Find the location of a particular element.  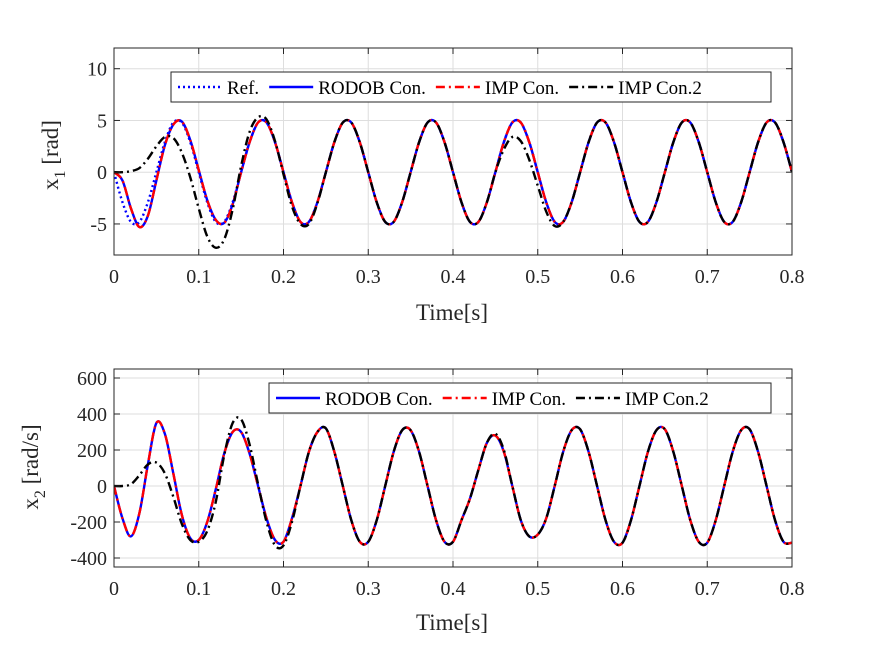

chart-2-y-axis-label-subscript: 2 is located at coordinates (40, 494).